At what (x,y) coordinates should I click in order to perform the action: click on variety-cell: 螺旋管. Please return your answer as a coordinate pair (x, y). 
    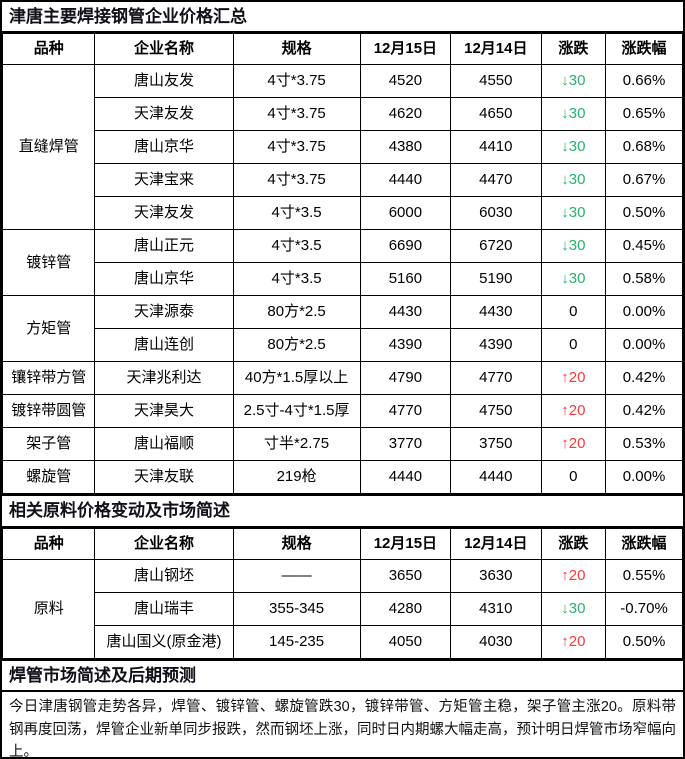
    Looking at the image, I should click on (49, 477).